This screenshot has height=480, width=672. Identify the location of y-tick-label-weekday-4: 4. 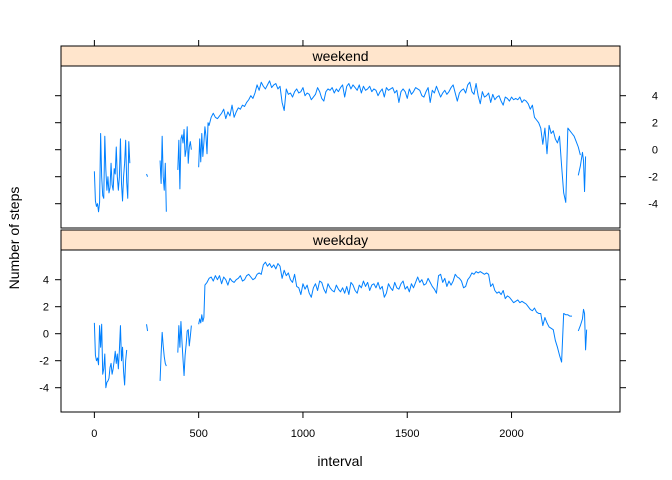
(46, 281).